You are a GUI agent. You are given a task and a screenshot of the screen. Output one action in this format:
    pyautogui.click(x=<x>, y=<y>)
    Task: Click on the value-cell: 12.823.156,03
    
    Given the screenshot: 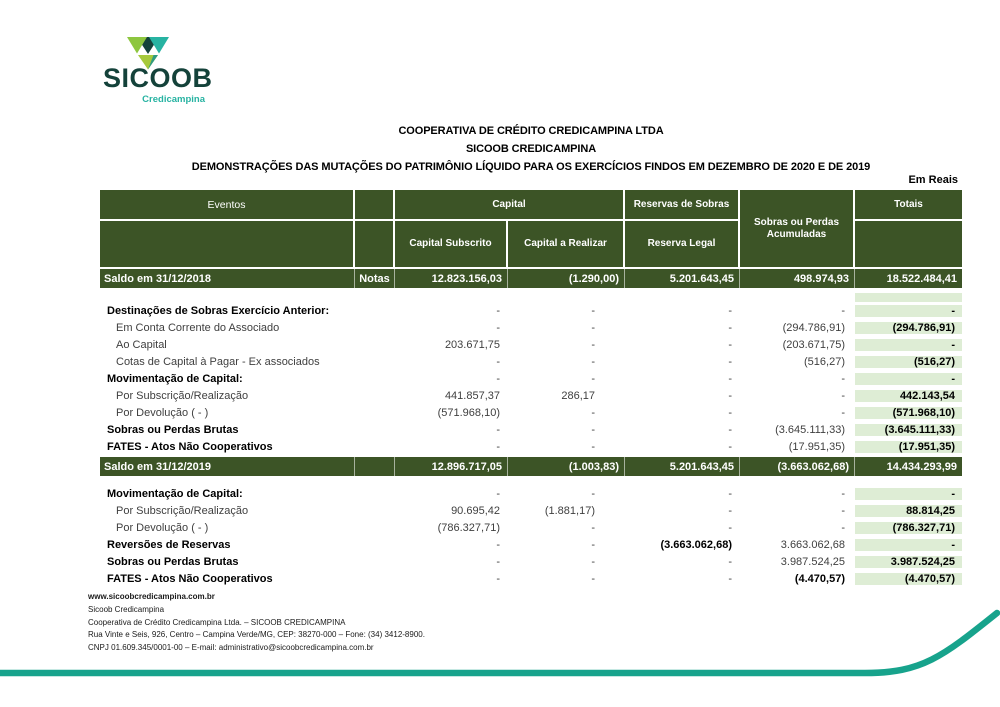 What is the action you would take?
    pyautogui.click(x=451, y=278)
    